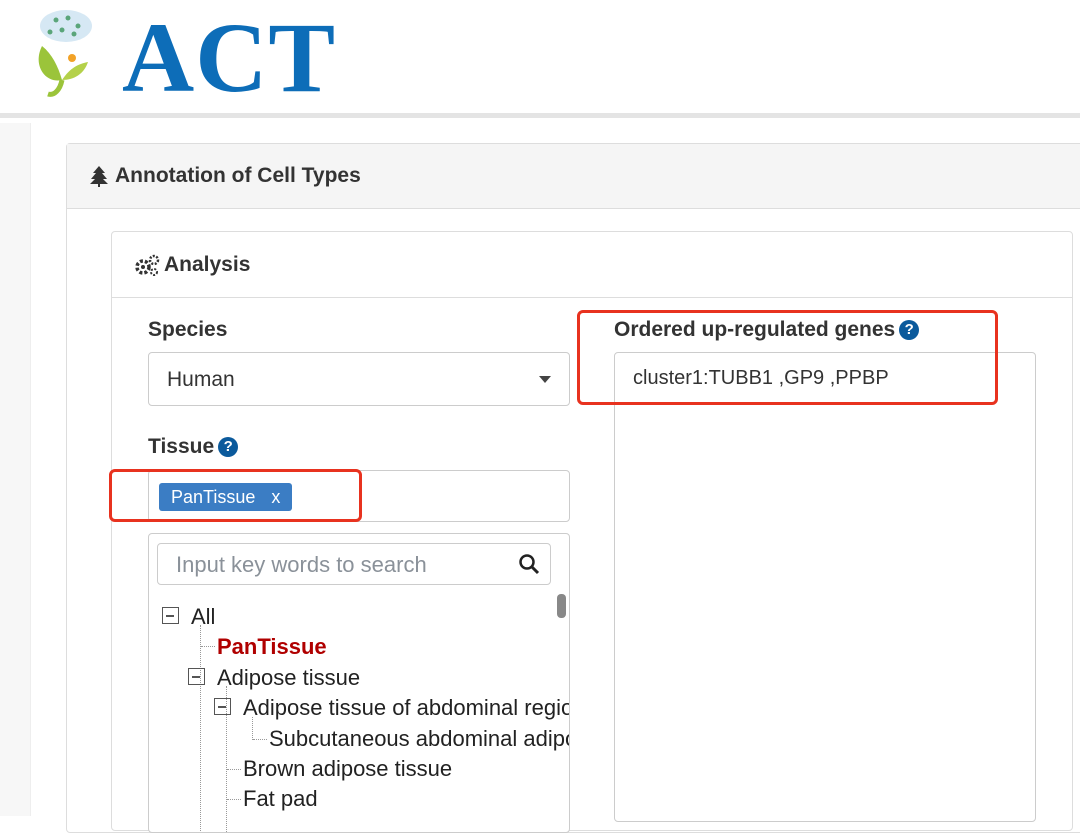 The width and height of the screenshot is (1080, 833). I want to click on tree-node-brown: Brown adipose tissue, so click(348, 768).